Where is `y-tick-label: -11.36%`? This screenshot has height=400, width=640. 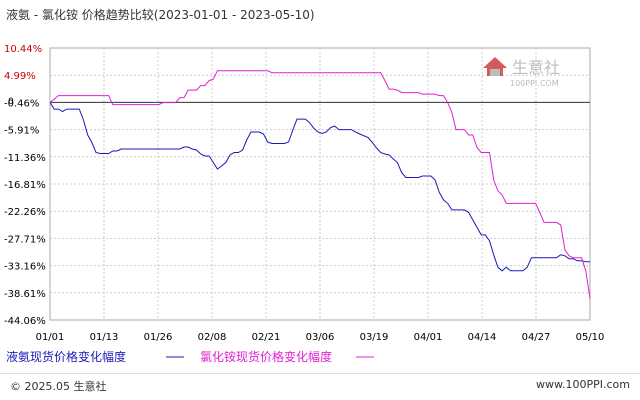 y-tick-label: -11.36% is located at coordinates (25, 158).